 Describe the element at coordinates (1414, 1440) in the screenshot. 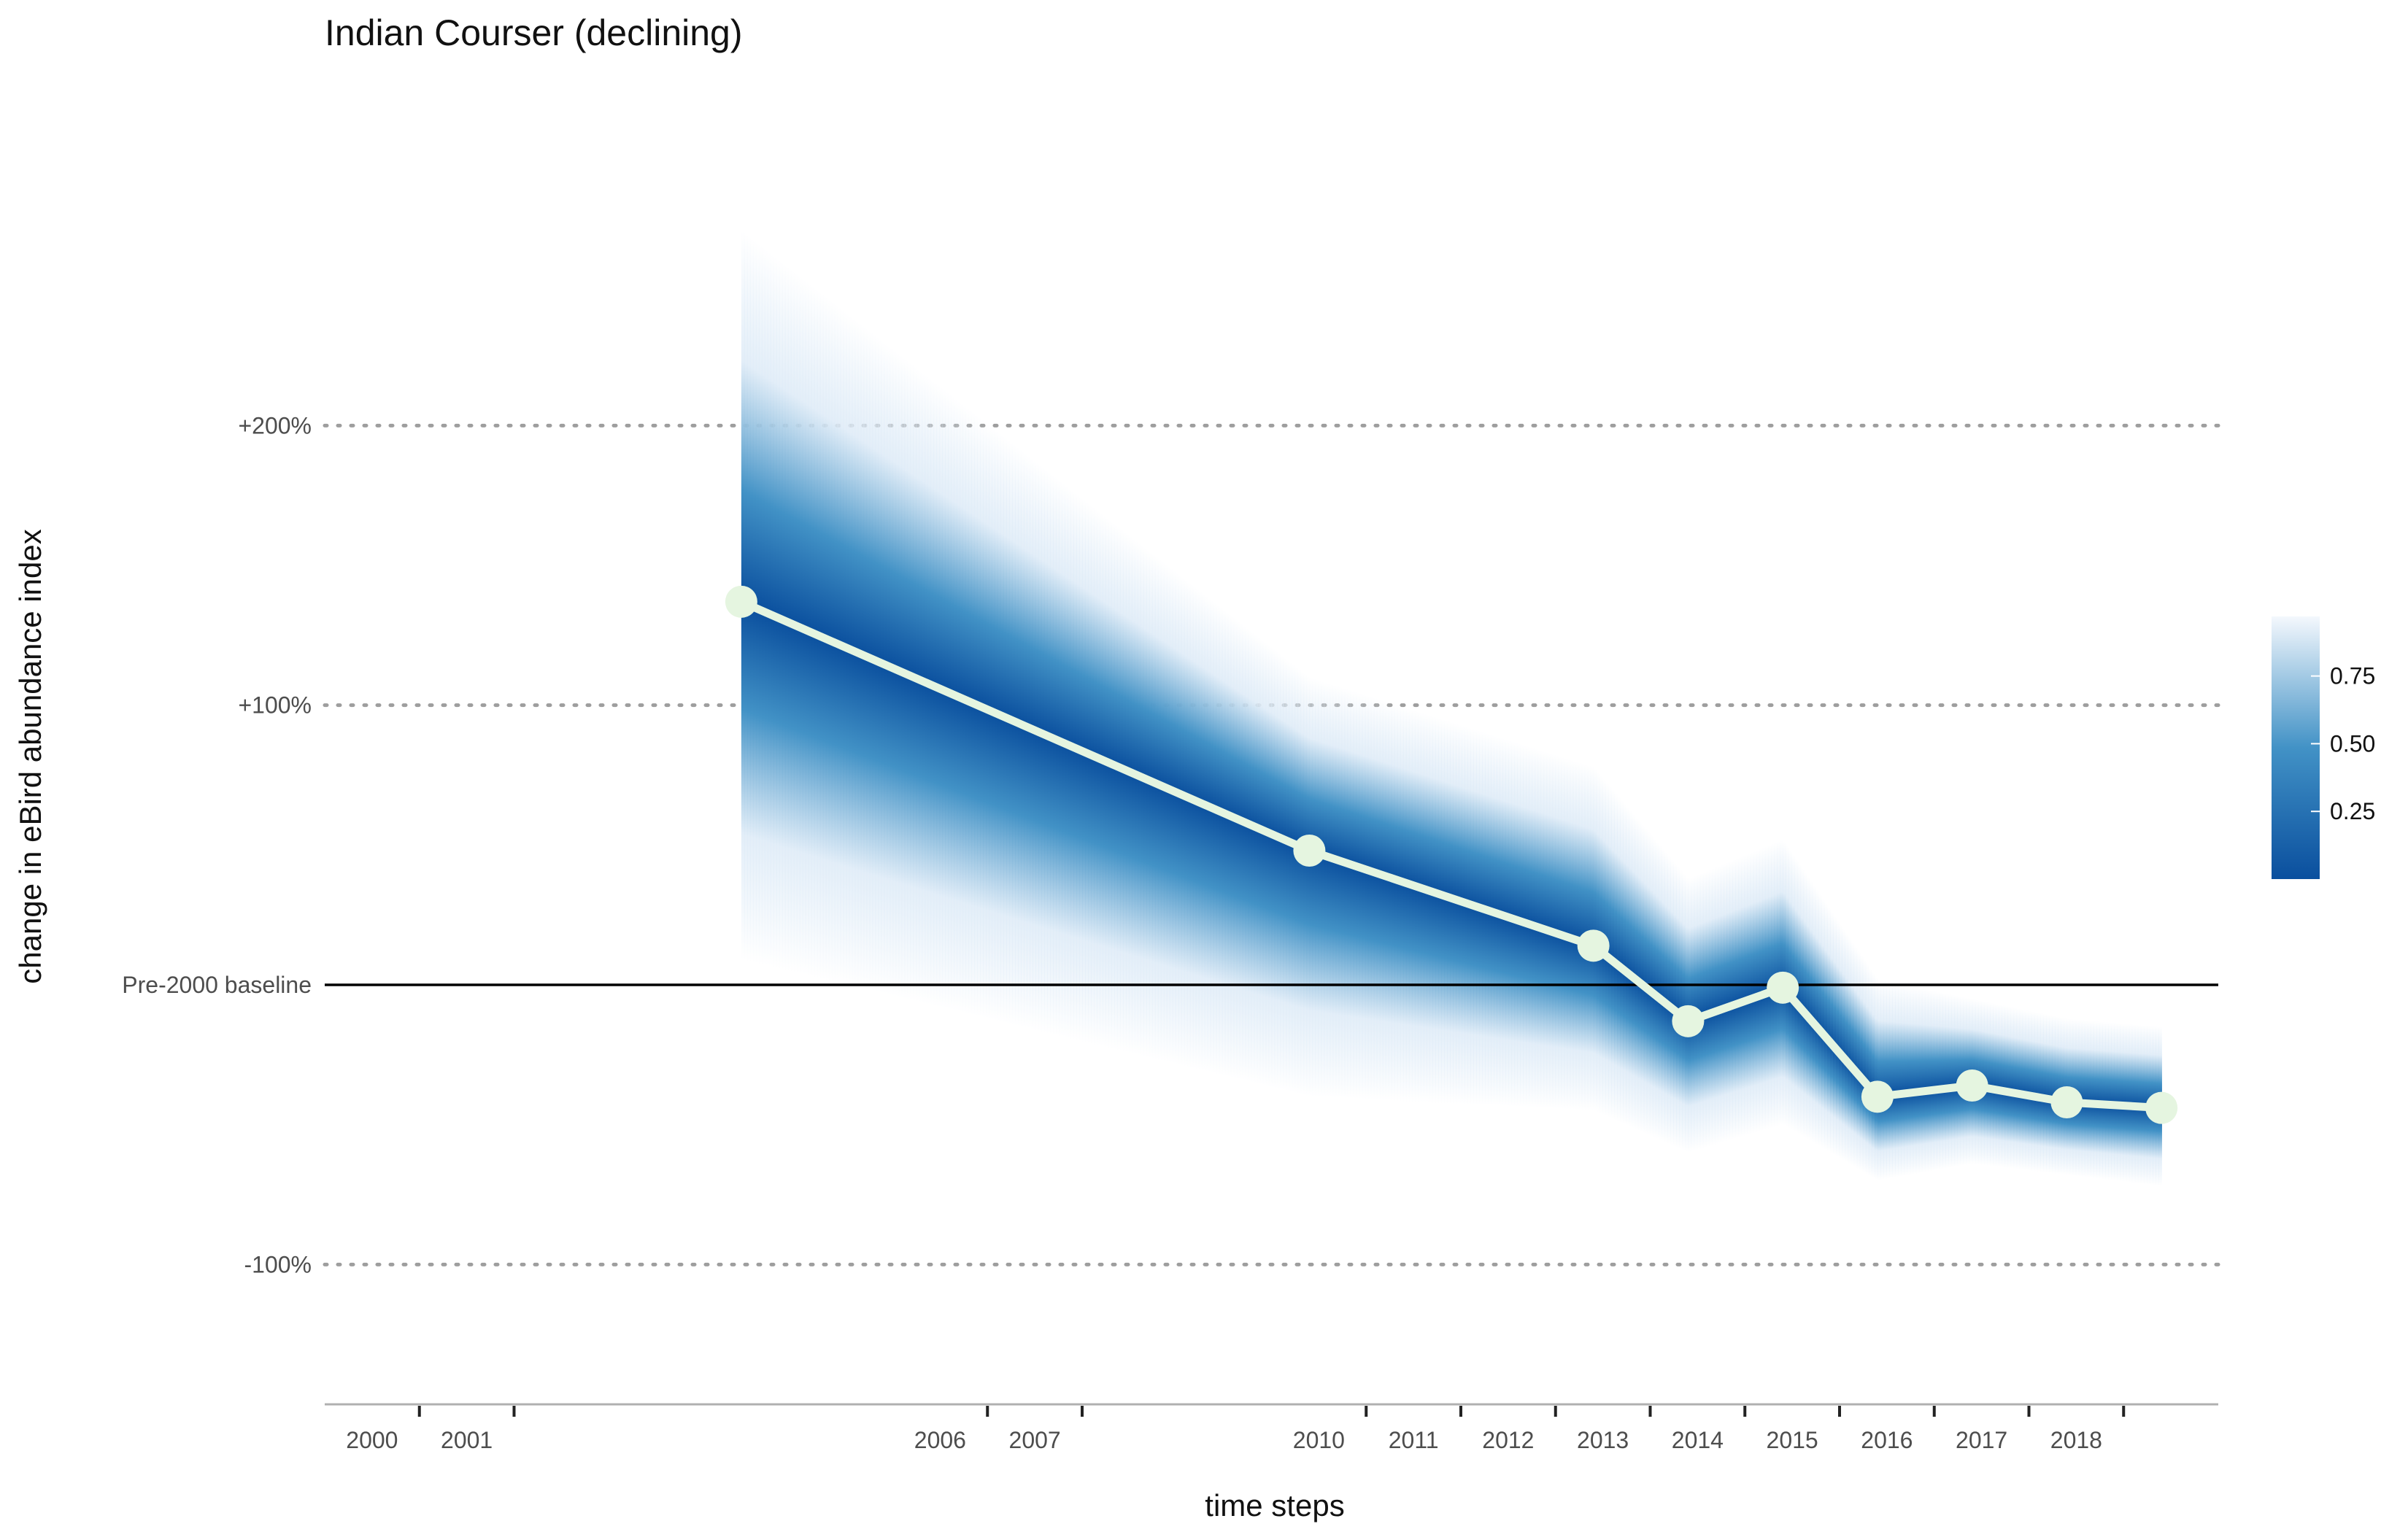

I see `x-tick-label: 2011` at that location.